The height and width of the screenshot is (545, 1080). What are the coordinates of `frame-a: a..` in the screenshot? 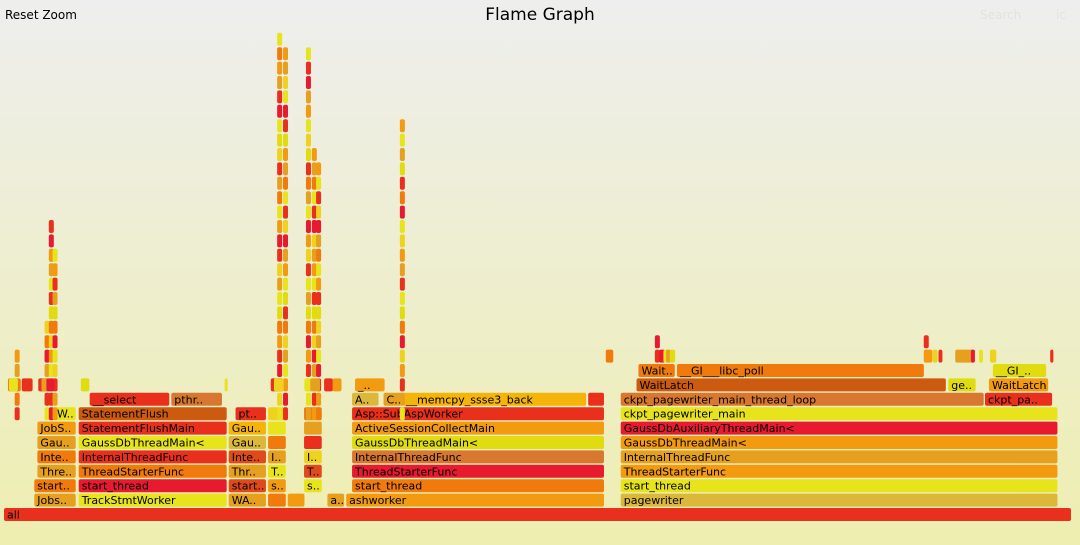 It's located at (336, 500).